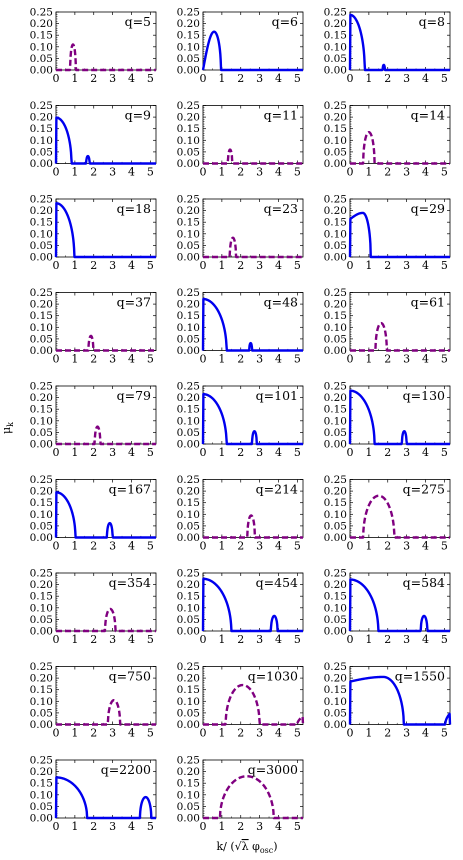 The height and width of the screenshot is (860, 463). What do you see at coordinates (93, 139) in the screenshot?
I see `panel: 0.000.050.100.150.200.25 0 1 2 3 4 5 q=9` at bounding box center [93, 139].